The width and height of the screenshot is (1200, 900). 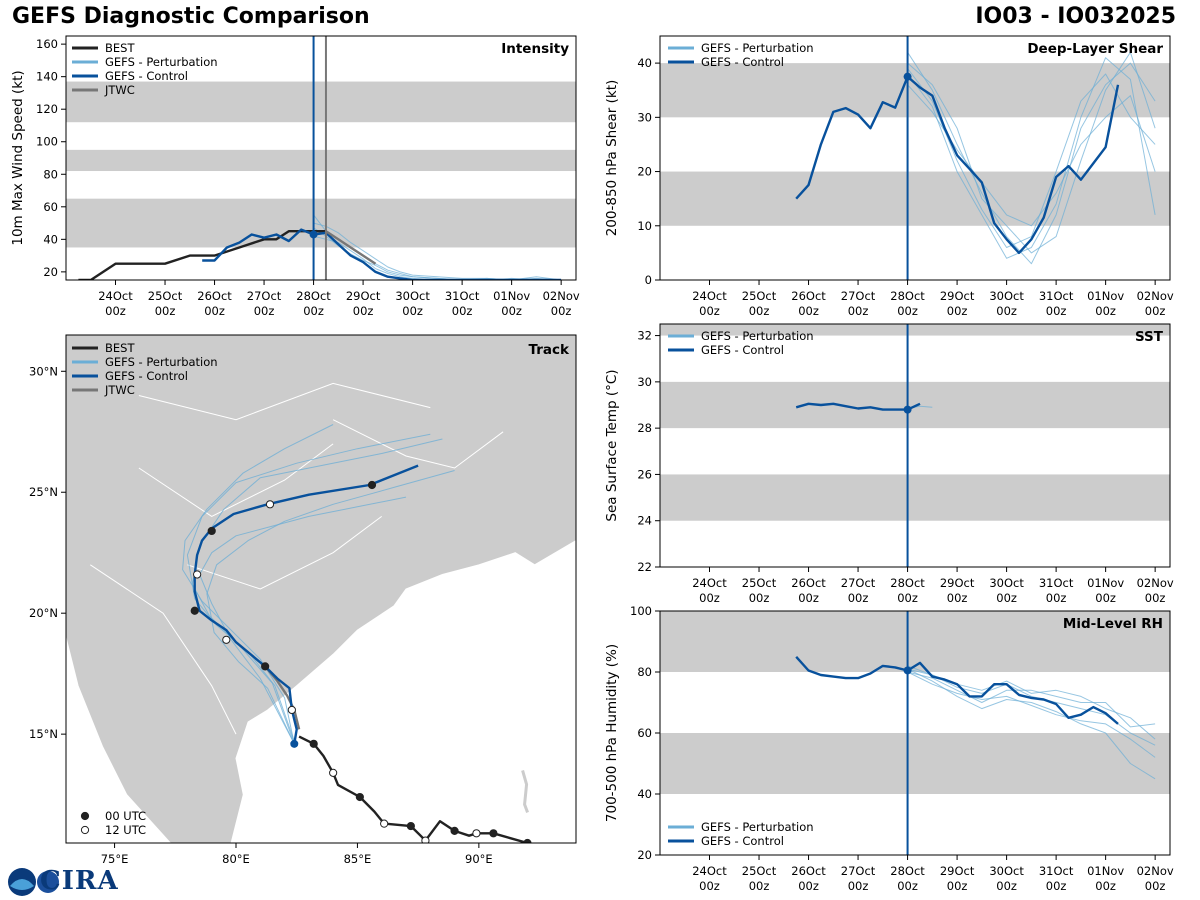 I want to click on y-tick-label: 32, so click(x=644, y=336).